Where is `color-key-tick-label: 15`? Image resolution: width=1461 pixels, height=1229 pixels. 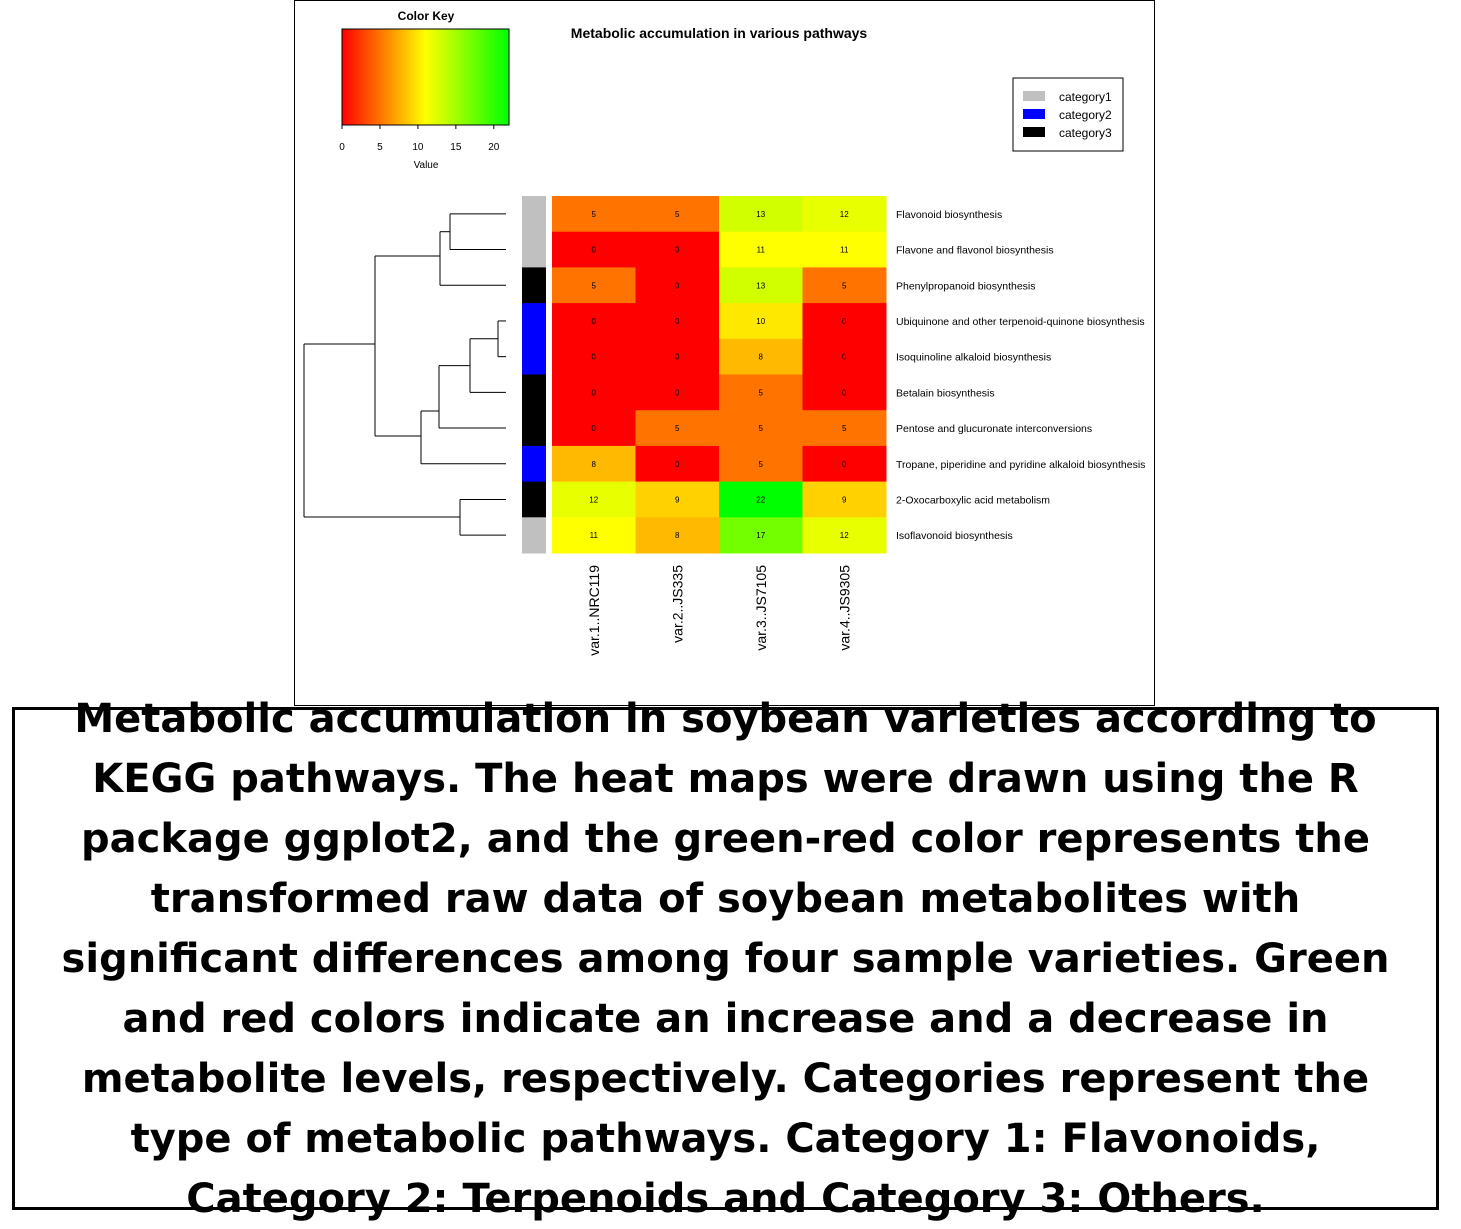 color-key-tick-label: 15 is located at coordinates (456, 147).